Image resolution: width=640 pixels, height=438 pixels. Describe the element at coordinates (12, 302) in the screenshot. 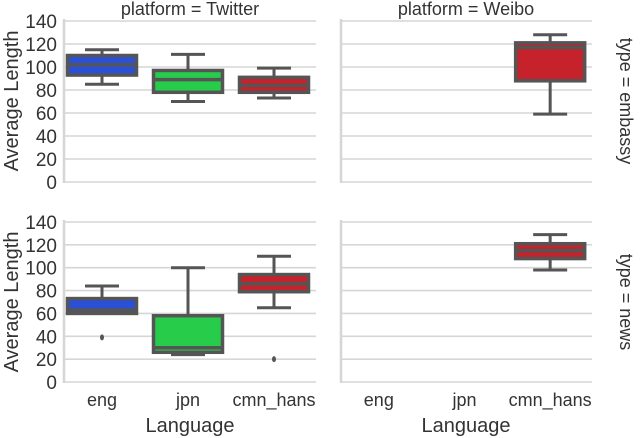

I see `y-axis-label-bottom: Average Length` at that location.